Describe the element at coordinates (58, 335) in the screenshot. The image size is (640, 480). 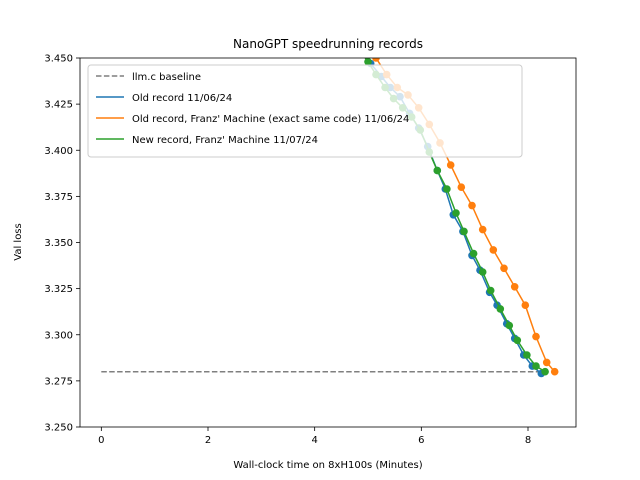
I see `y-tick-label: 3.300` at that location.